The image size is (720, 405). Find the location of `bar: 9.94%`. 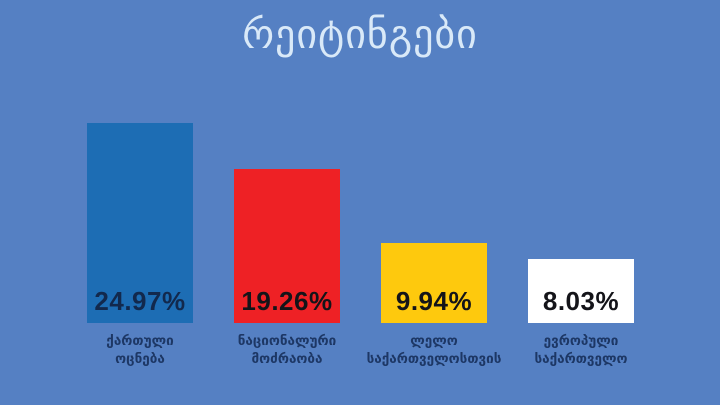

bar: 9.94% is located at coordinates (434, 283).